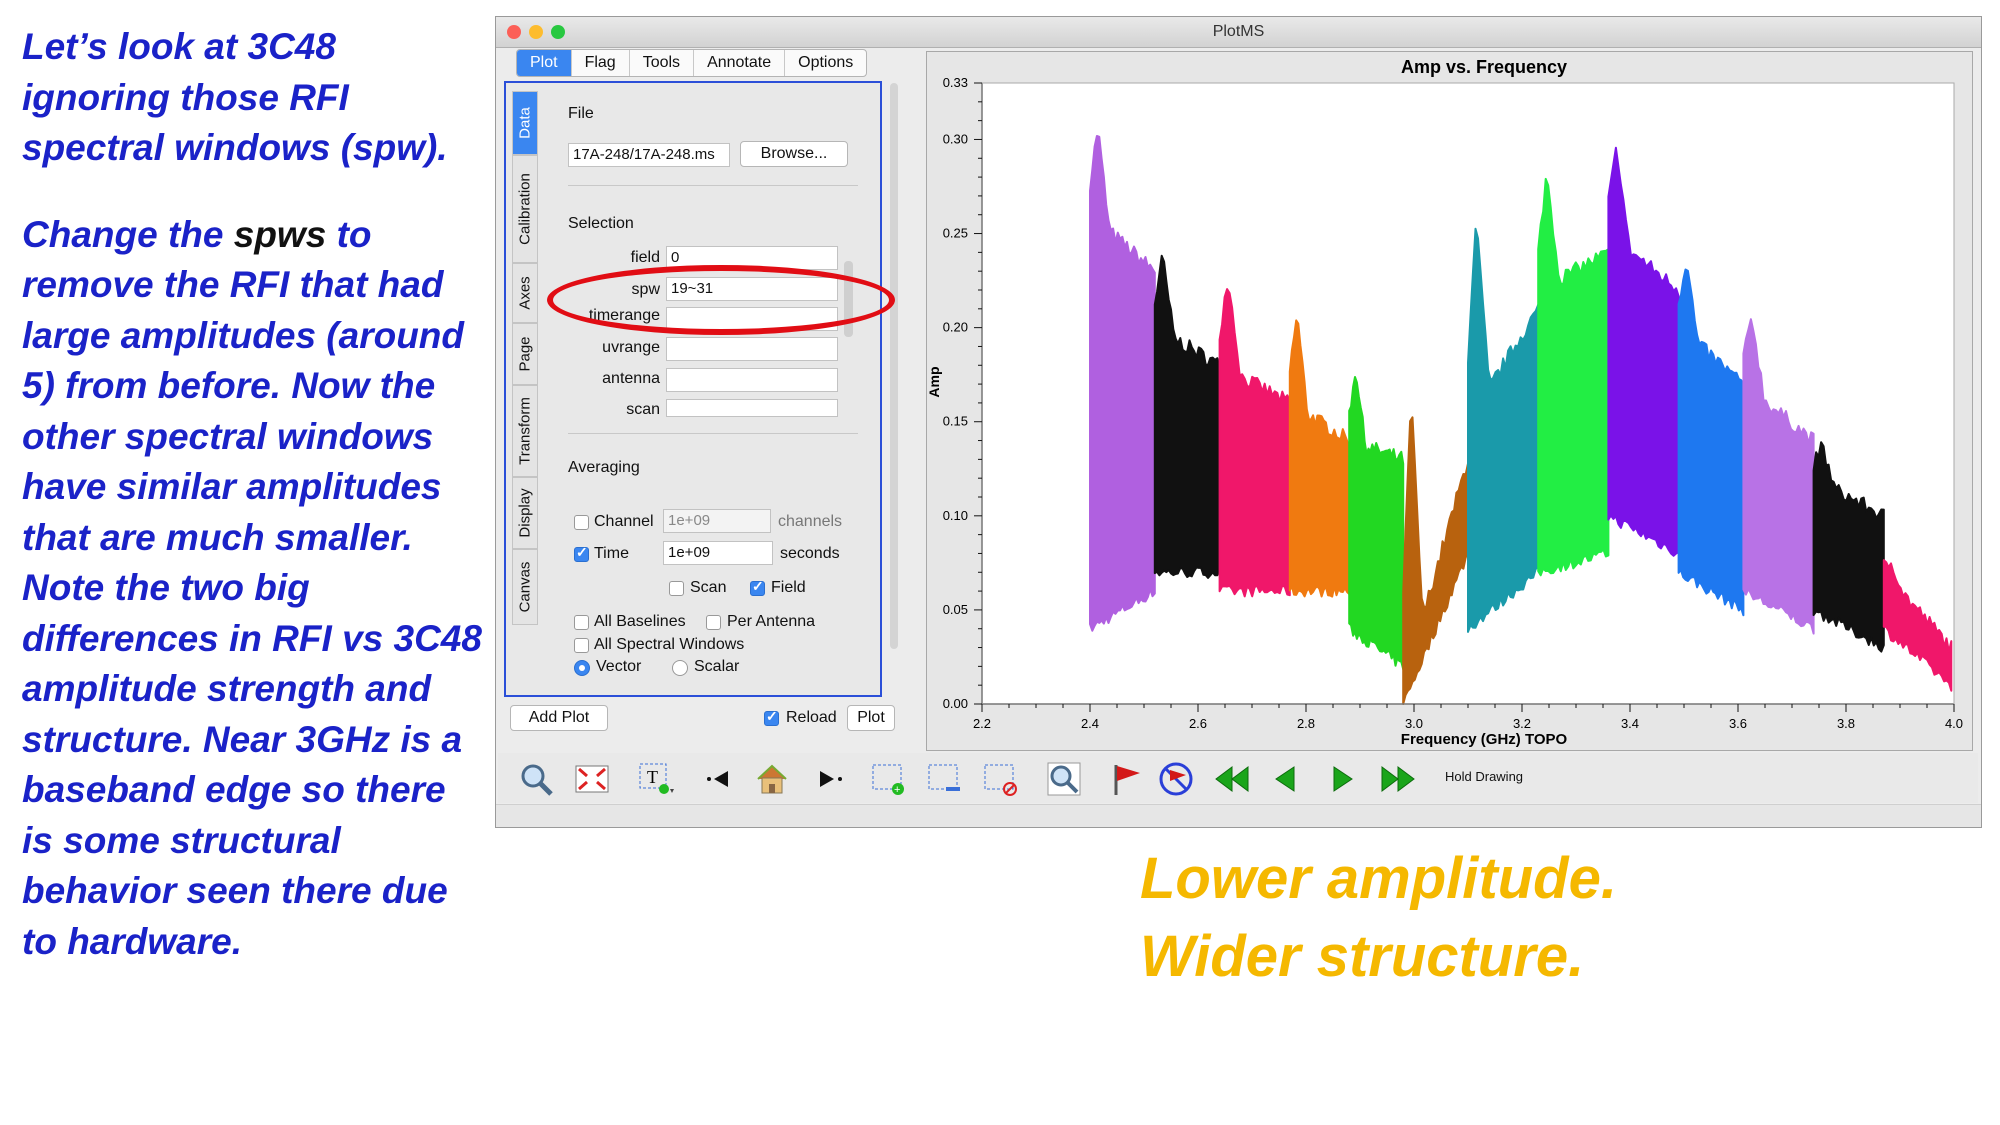 The height and width of the screenshot is (1125, 2000). Describe the element at coordinates (581, 522) in the screenshot. I see `channel-checkbox` at that location.